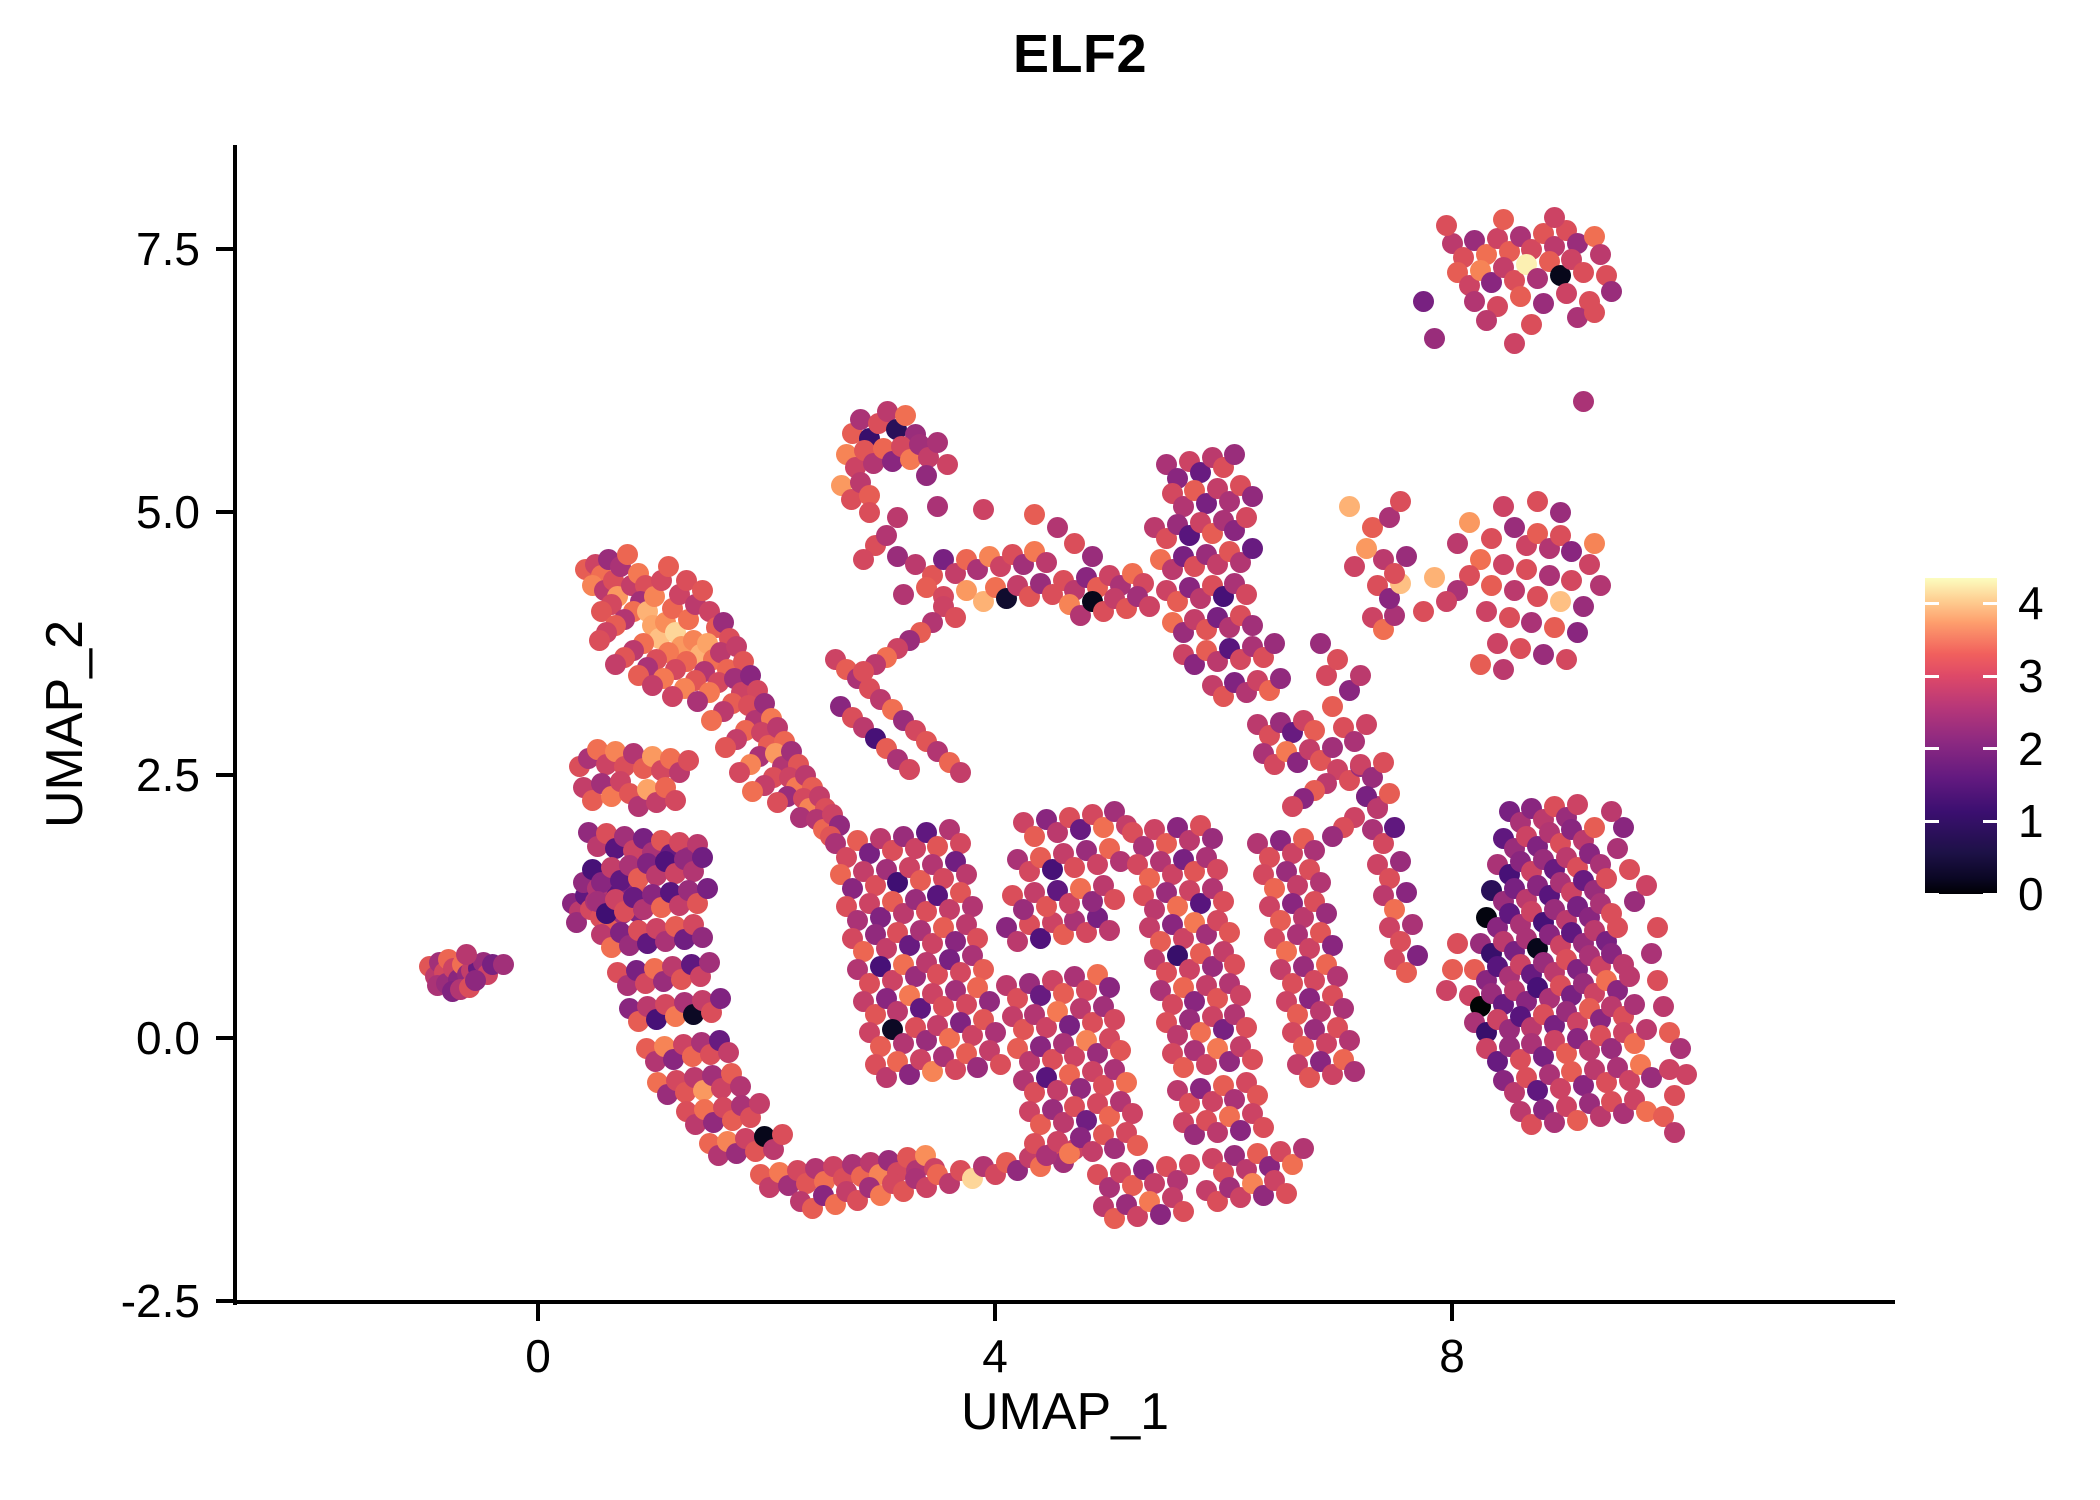 The height and width of the screenshot is (1500, 2100). What do you see at coordinates (2031, 676) in the screenshot?
I see `colorbar-tick-label: 3` at bounding box center [2031, 676].